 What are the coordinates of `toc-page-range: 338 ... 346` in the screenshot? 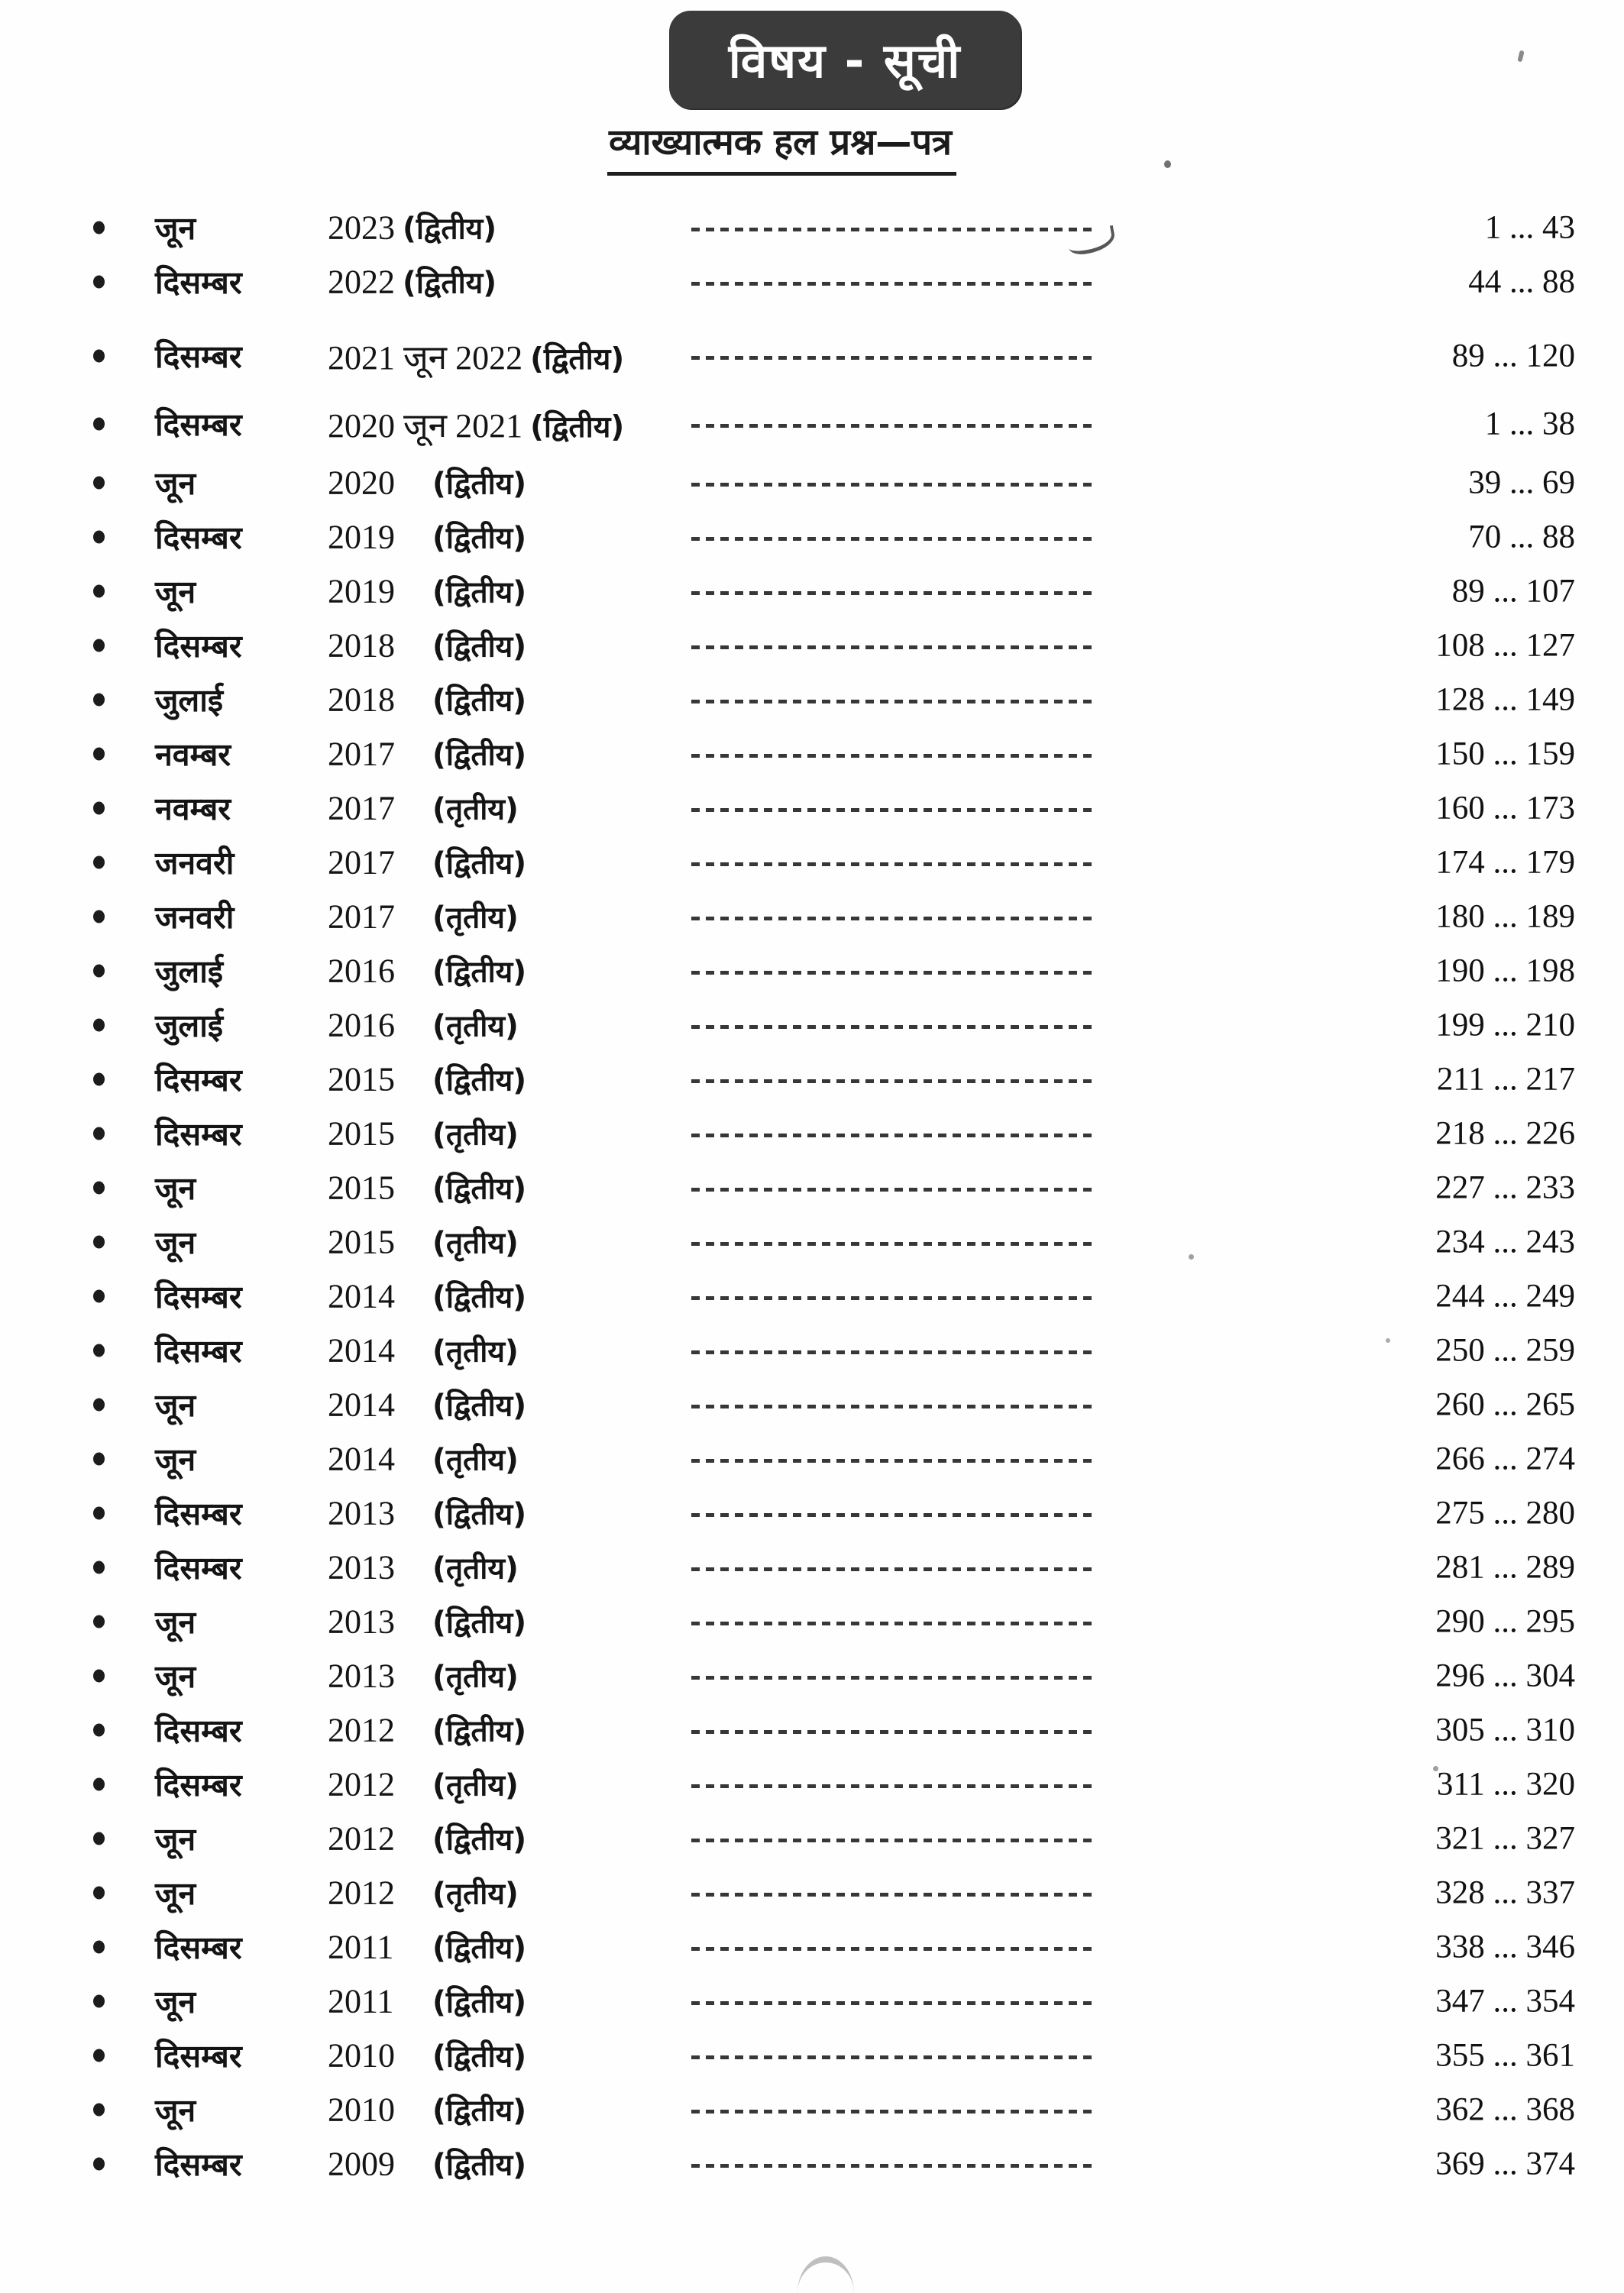 It's located at (1505, 1947).